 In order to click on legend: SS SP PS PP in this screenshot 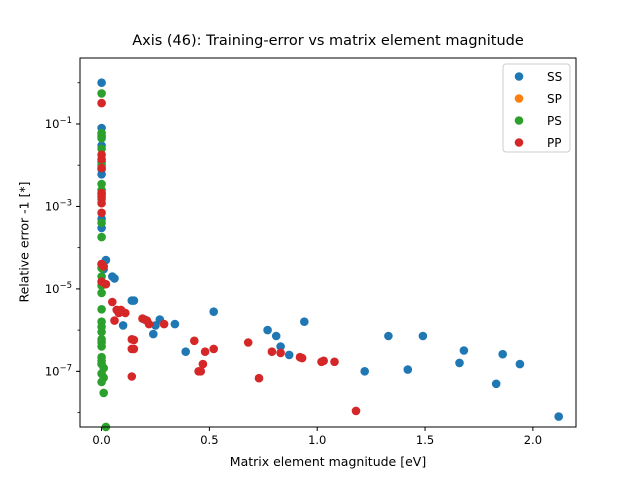, I will do `click(536, 108)`.